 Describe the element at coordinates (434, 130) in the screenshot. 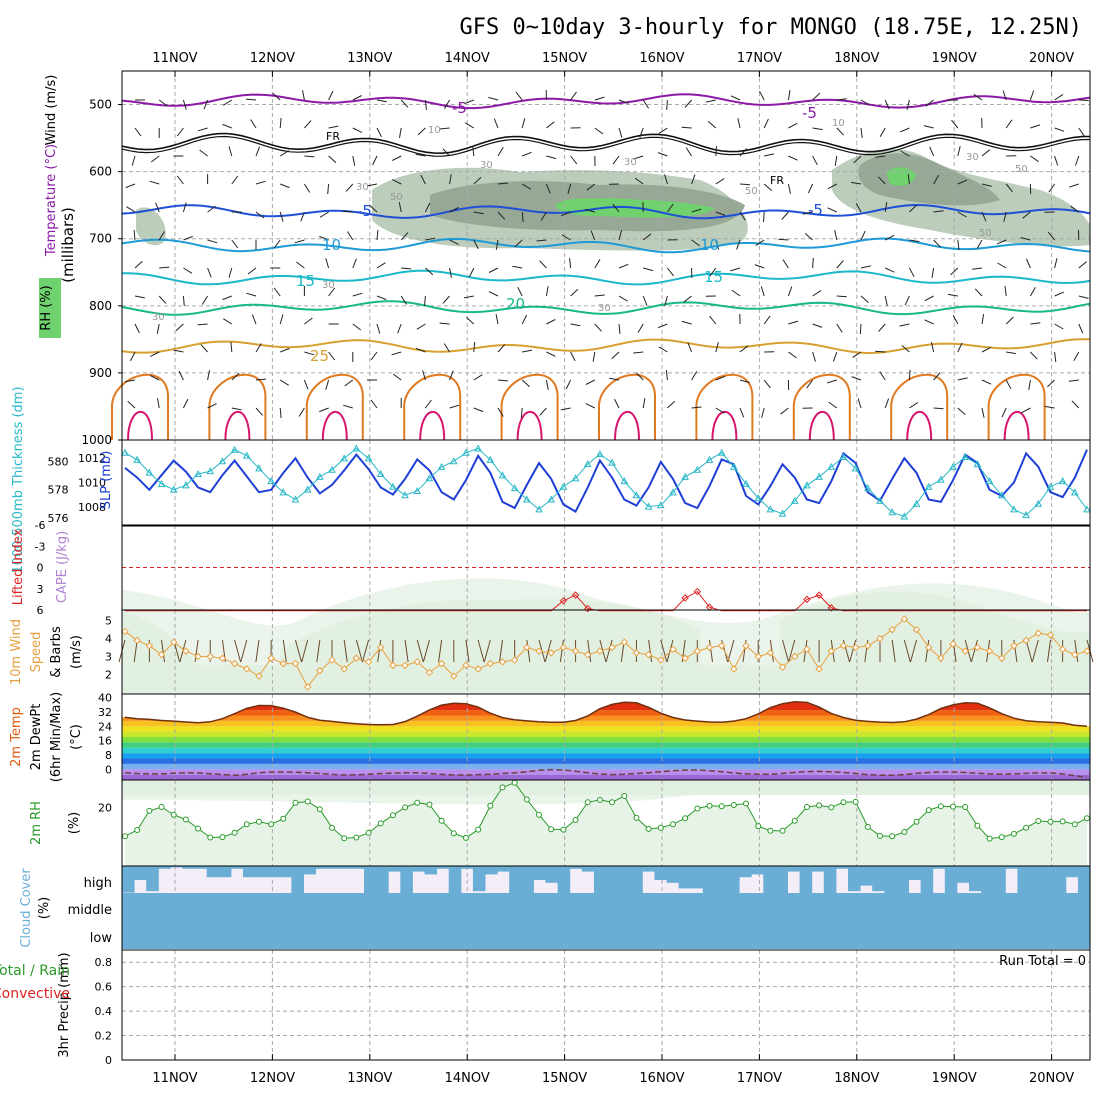

I see `rh-contour-label: 10` at that location.